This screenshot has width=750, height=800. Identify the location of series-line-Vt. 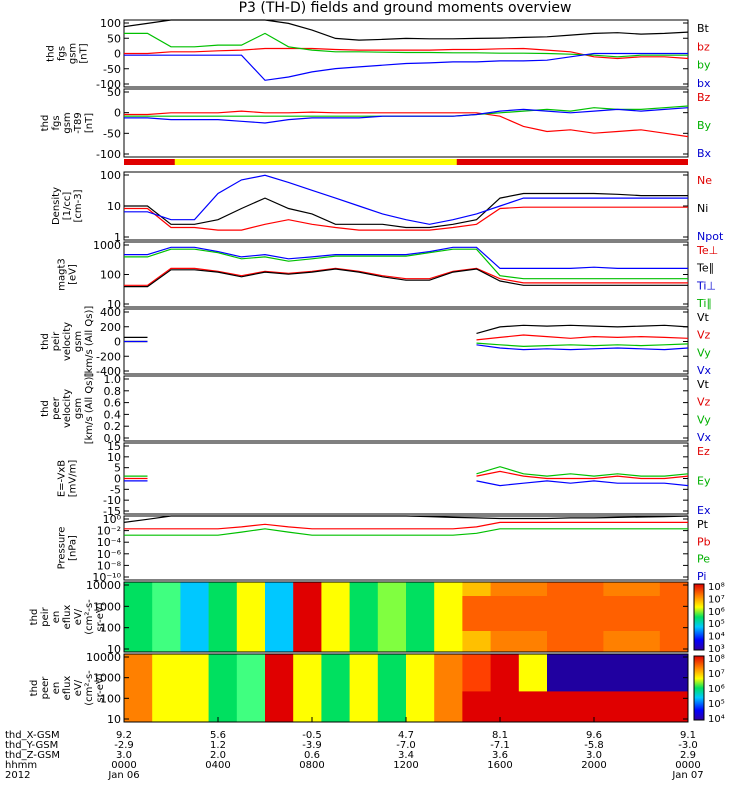
(406, 331).